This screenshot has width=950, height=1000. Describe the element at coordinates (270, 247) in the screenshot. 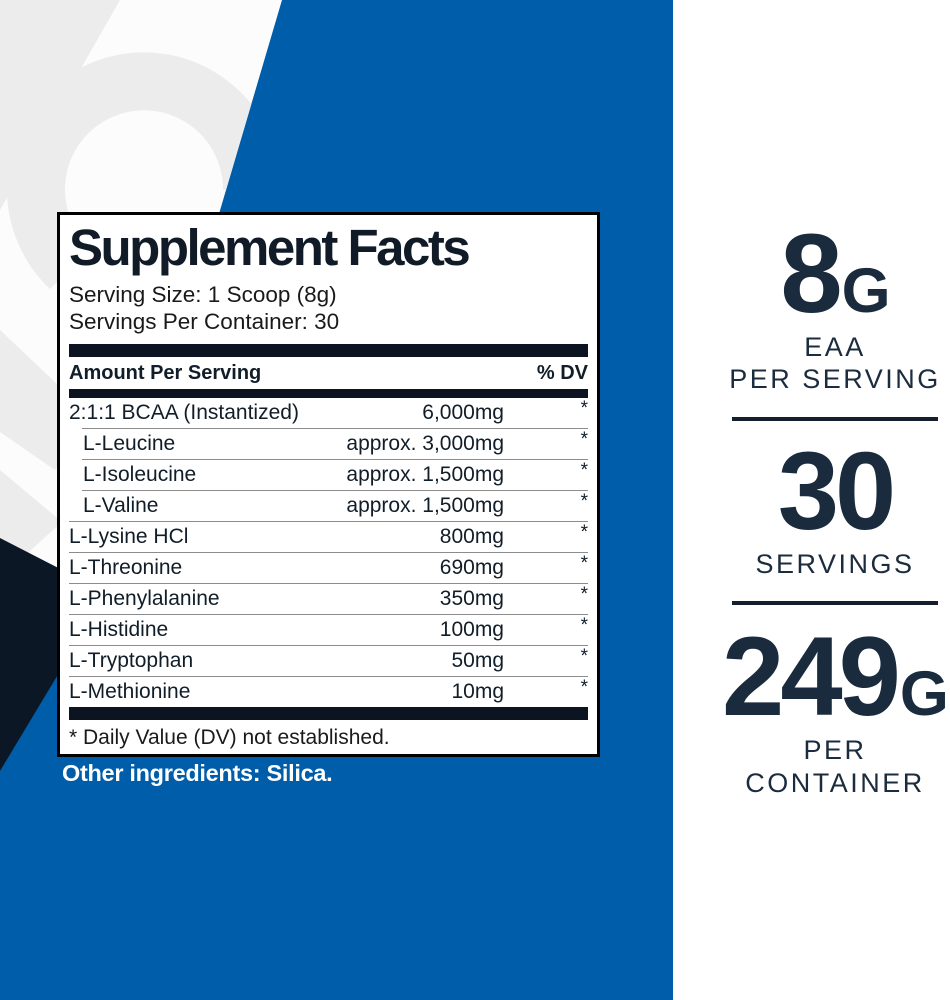

I see `panel-title: Supplement Facts` at that location.